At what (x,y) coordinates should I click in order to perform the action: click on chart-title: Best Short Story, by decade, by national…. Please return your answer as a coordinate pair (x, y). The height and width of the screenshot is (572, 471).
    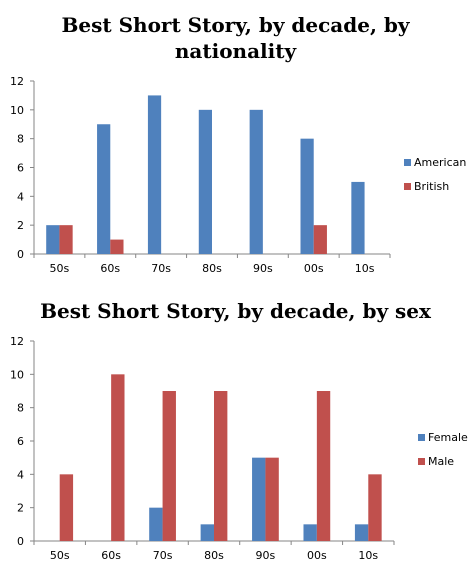
    Looking at the image, I should click on (235, 38).